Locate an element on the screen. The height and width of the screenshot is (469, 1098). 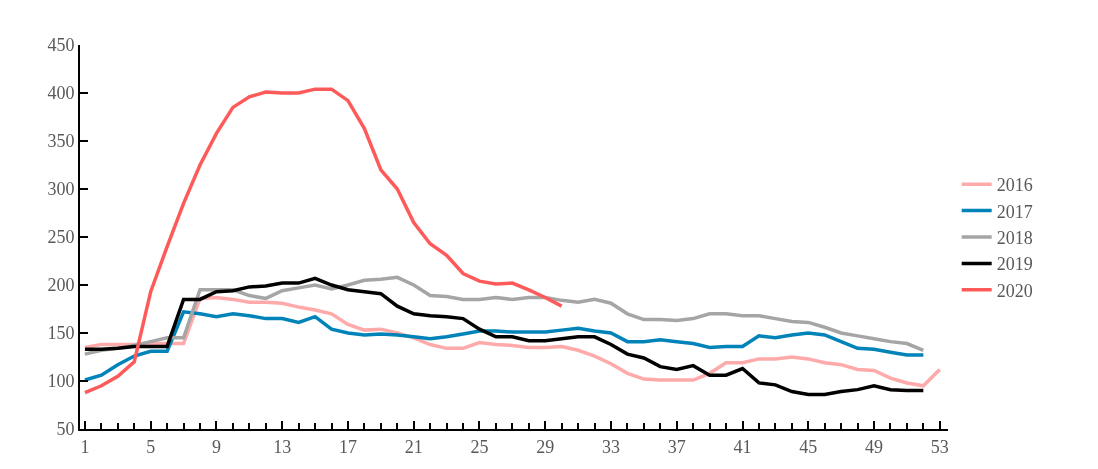
x-tick-label: 41 is located at coordinates (742, 446).